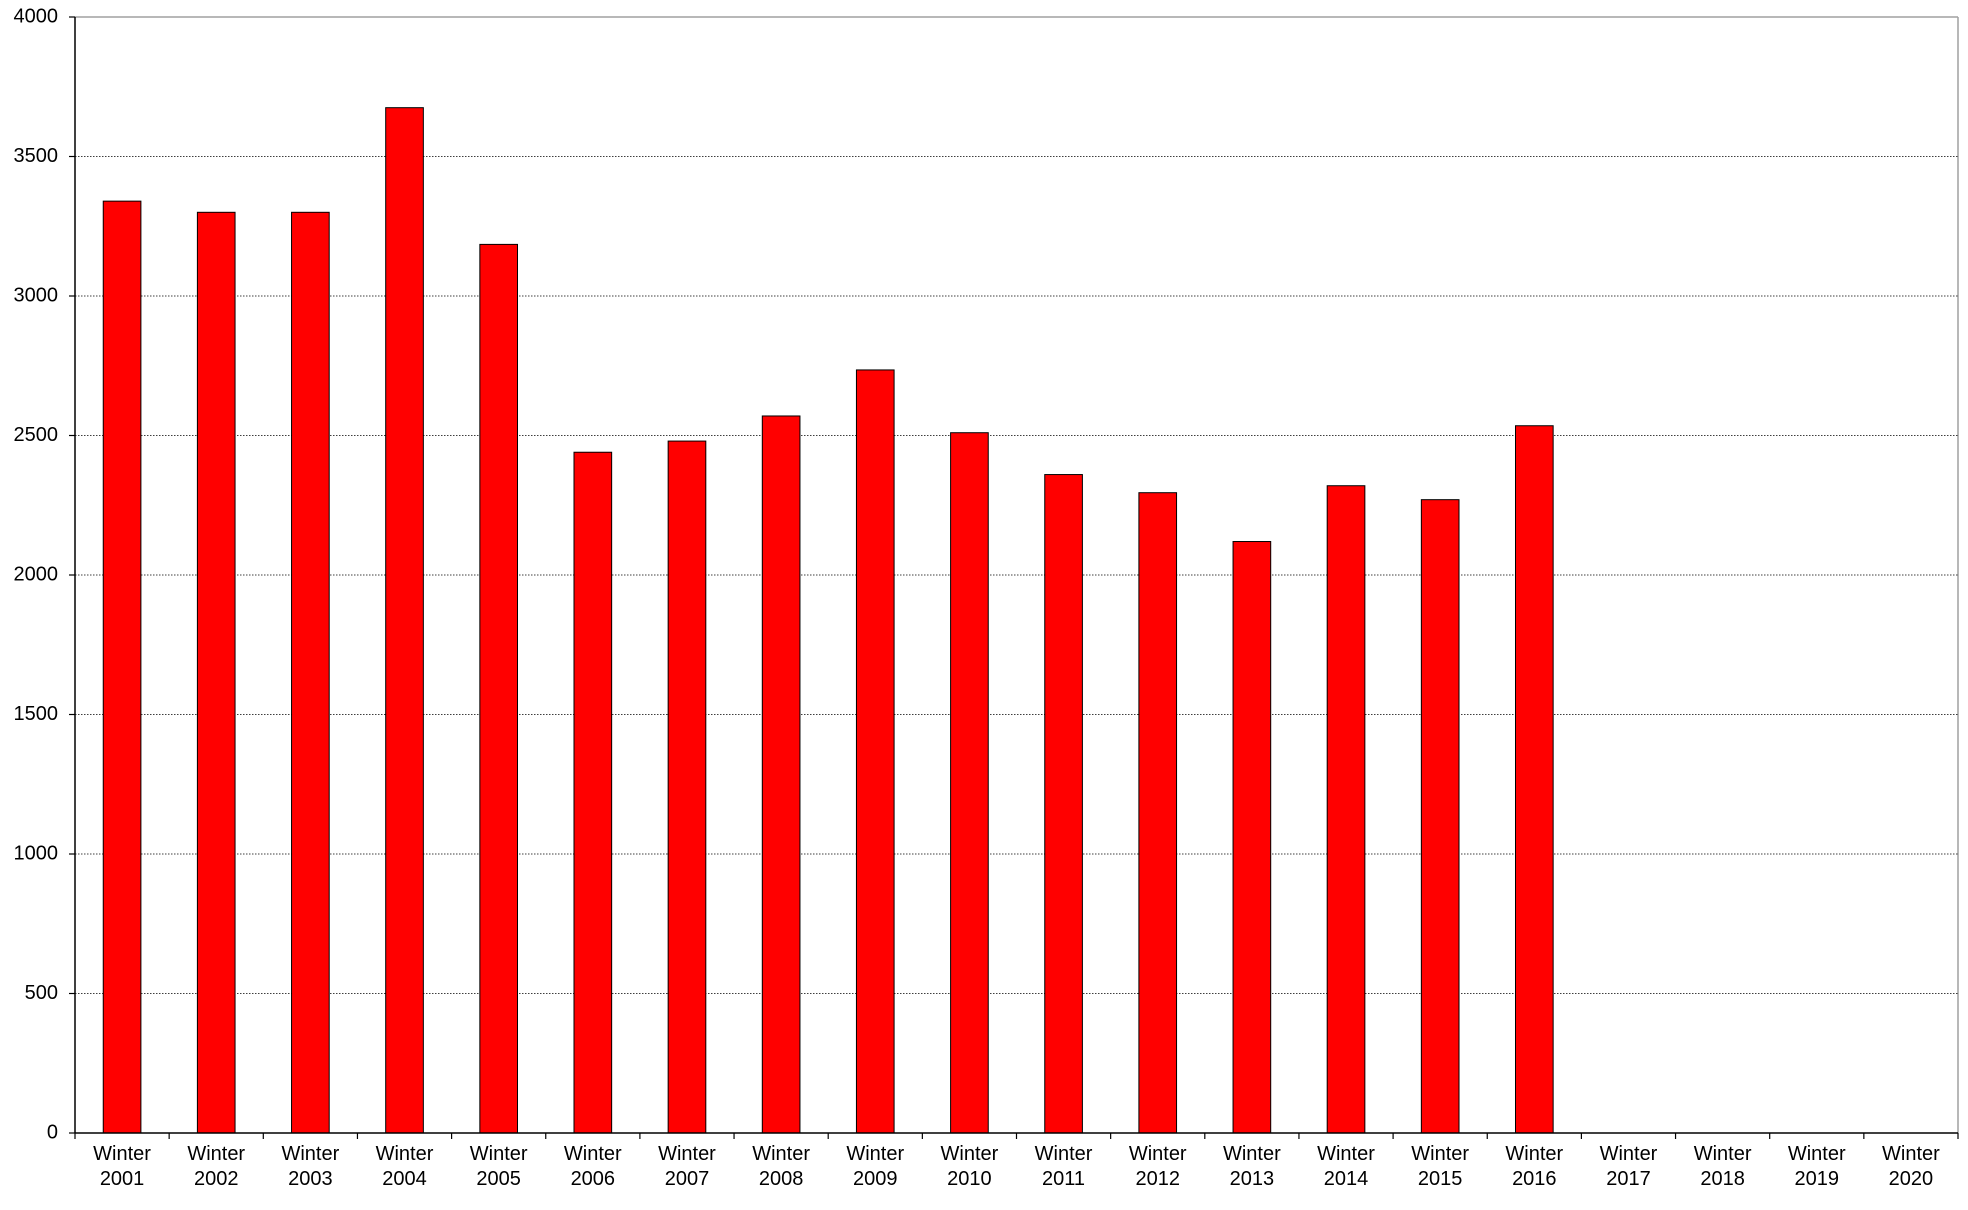 The image size is (1968, 1210). I want to click on x-tick-label: Winter 2009, so click(875, 1166).